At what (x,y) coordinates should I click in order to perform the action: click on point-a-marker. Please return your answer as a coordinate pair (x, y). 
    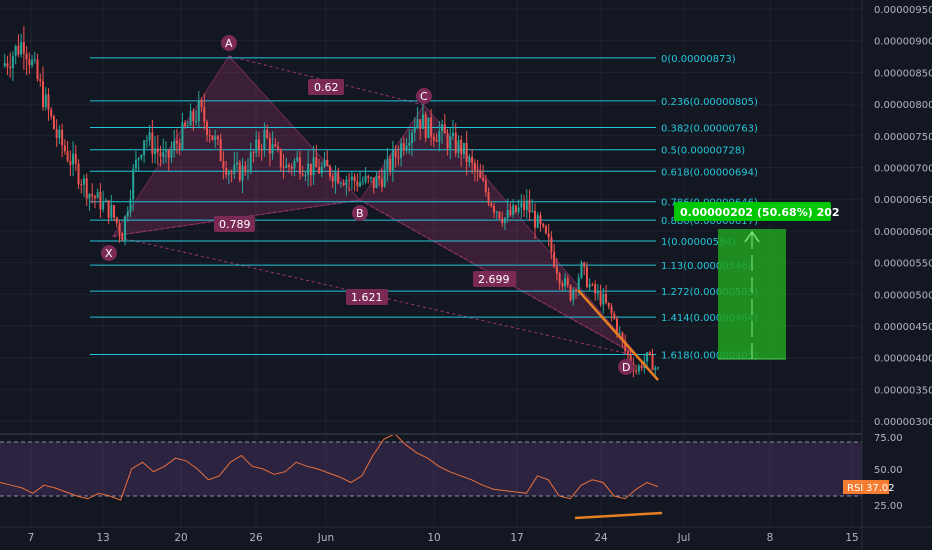
    Looking at the image, I should click on (229, 43).